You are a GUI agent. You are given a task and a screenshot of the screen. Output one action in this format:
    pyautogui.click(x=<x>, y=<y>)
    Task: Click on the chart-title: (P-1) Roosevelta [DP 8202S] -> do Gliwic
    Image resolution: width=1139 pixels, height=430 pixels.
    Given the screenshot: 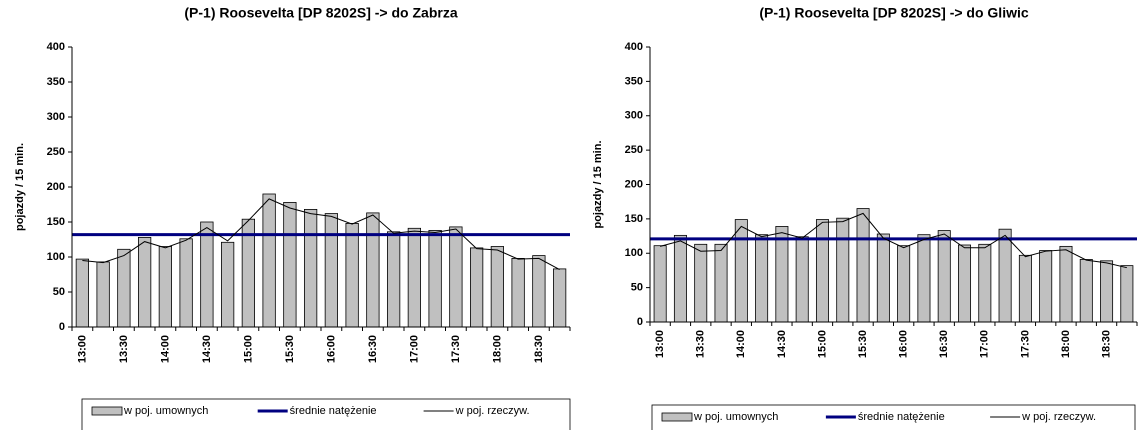 What is the action you would take?
    pyautogui.click(x=894, y=13)
    